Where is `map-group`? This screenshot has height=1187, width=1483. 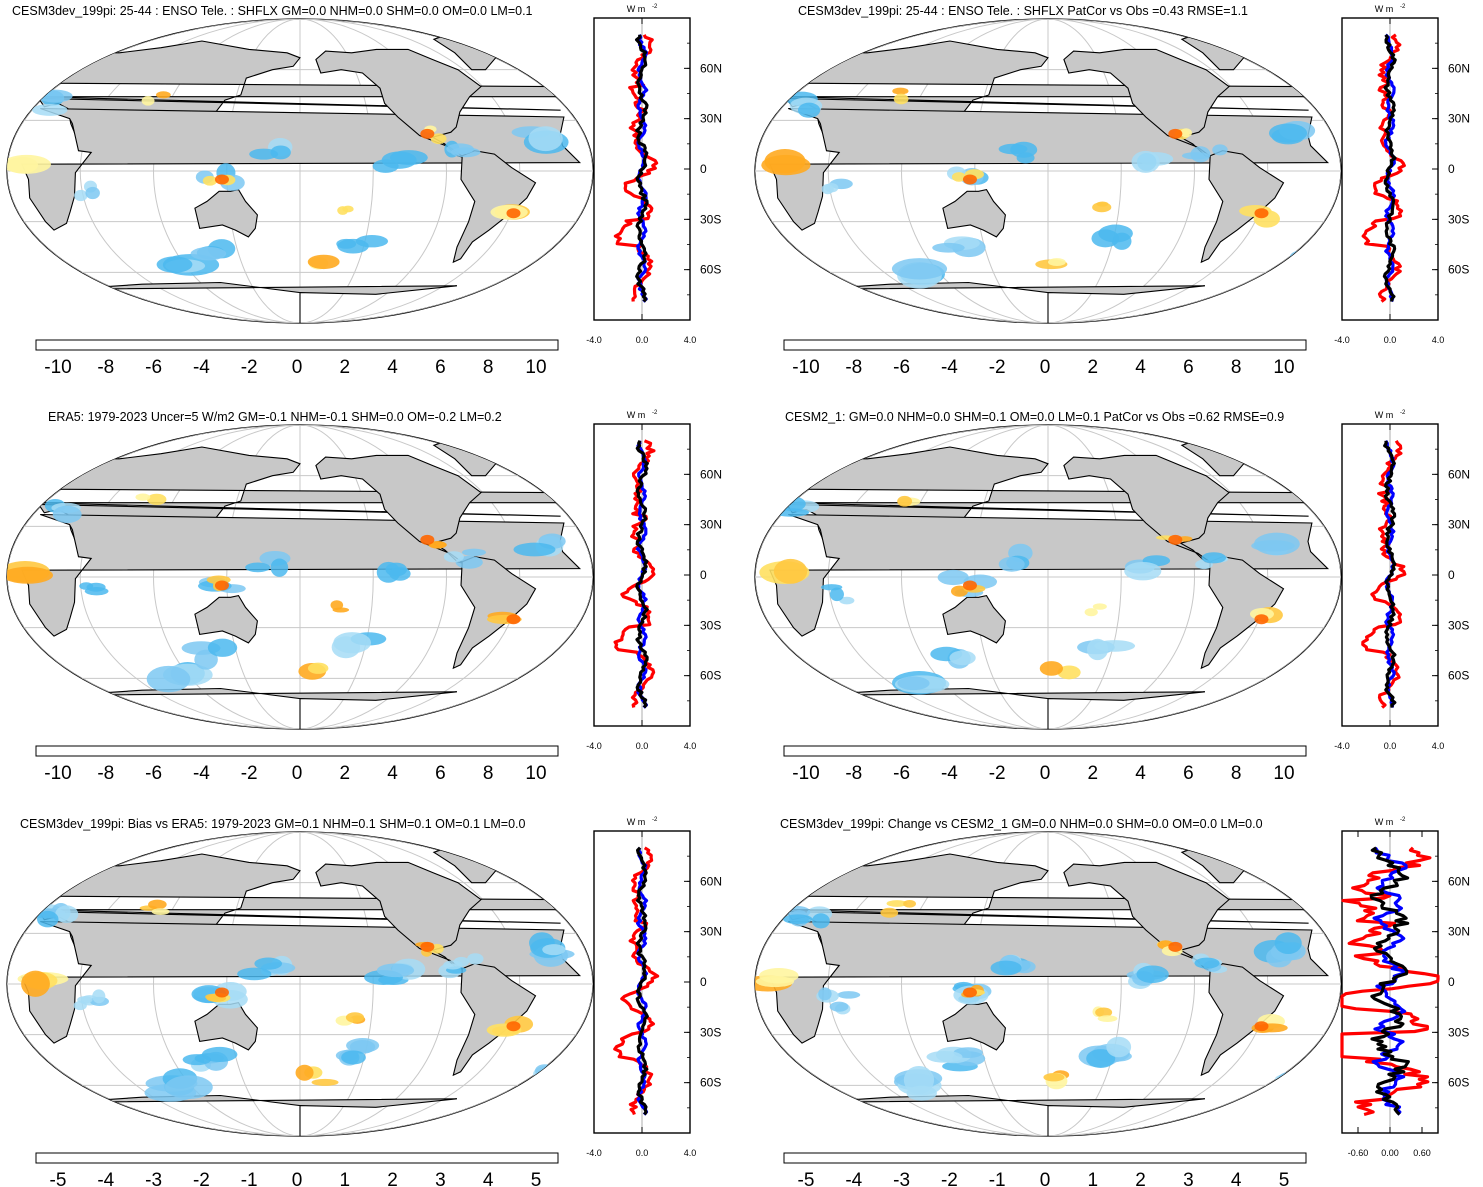
map-group is located at coordinates (300, 984).